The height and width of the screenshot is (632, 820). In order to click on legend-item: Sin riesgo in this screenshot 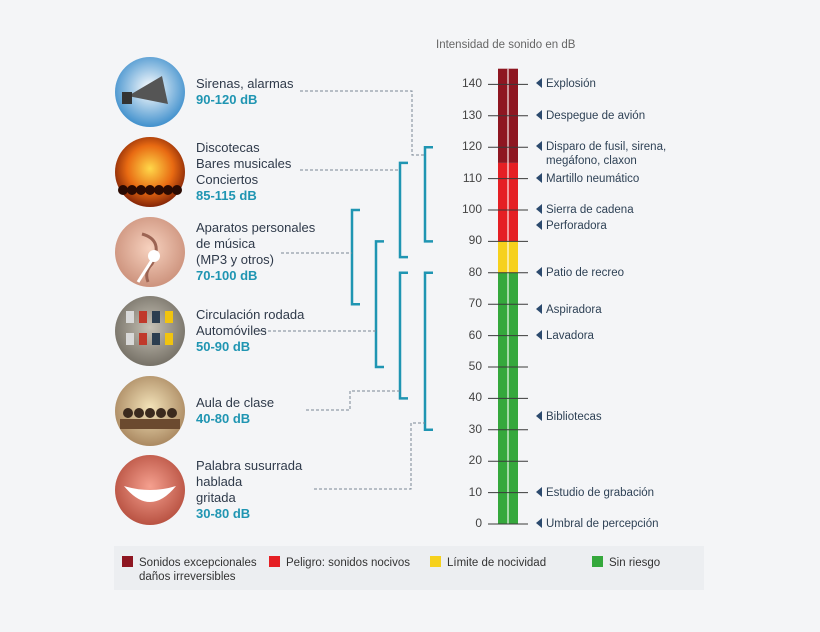, I will do `click(626, 563)`.